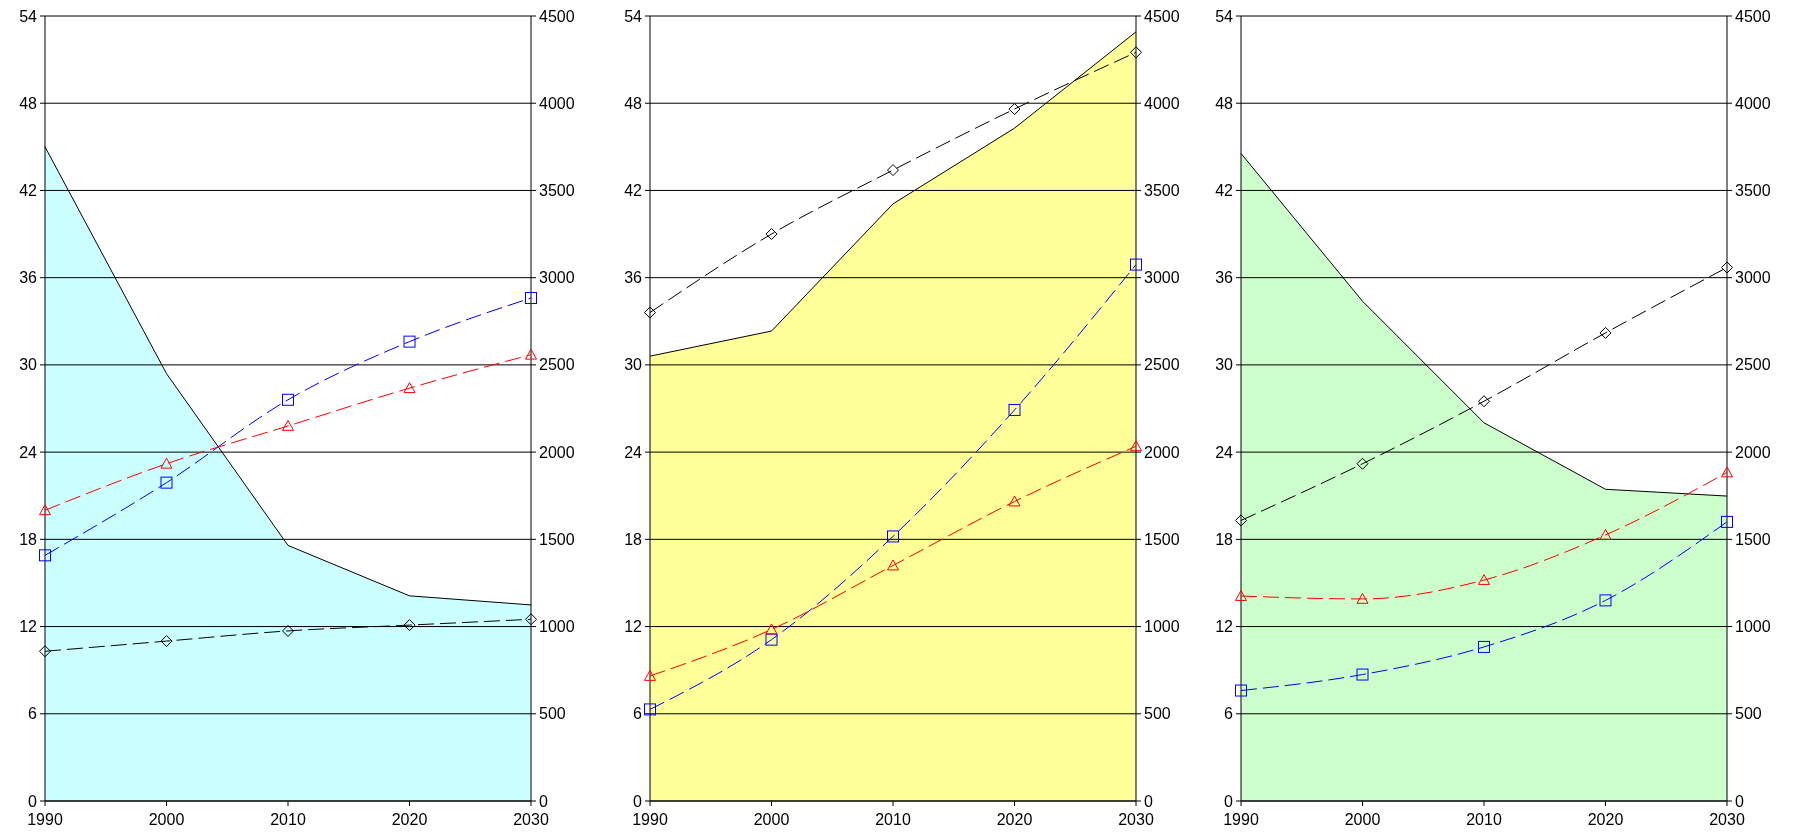 This screenshot has height=838, width=1797. Describe the element at coordinates (1224, 627) in the screenshot. I see `y-tick-label: 12` at that location.